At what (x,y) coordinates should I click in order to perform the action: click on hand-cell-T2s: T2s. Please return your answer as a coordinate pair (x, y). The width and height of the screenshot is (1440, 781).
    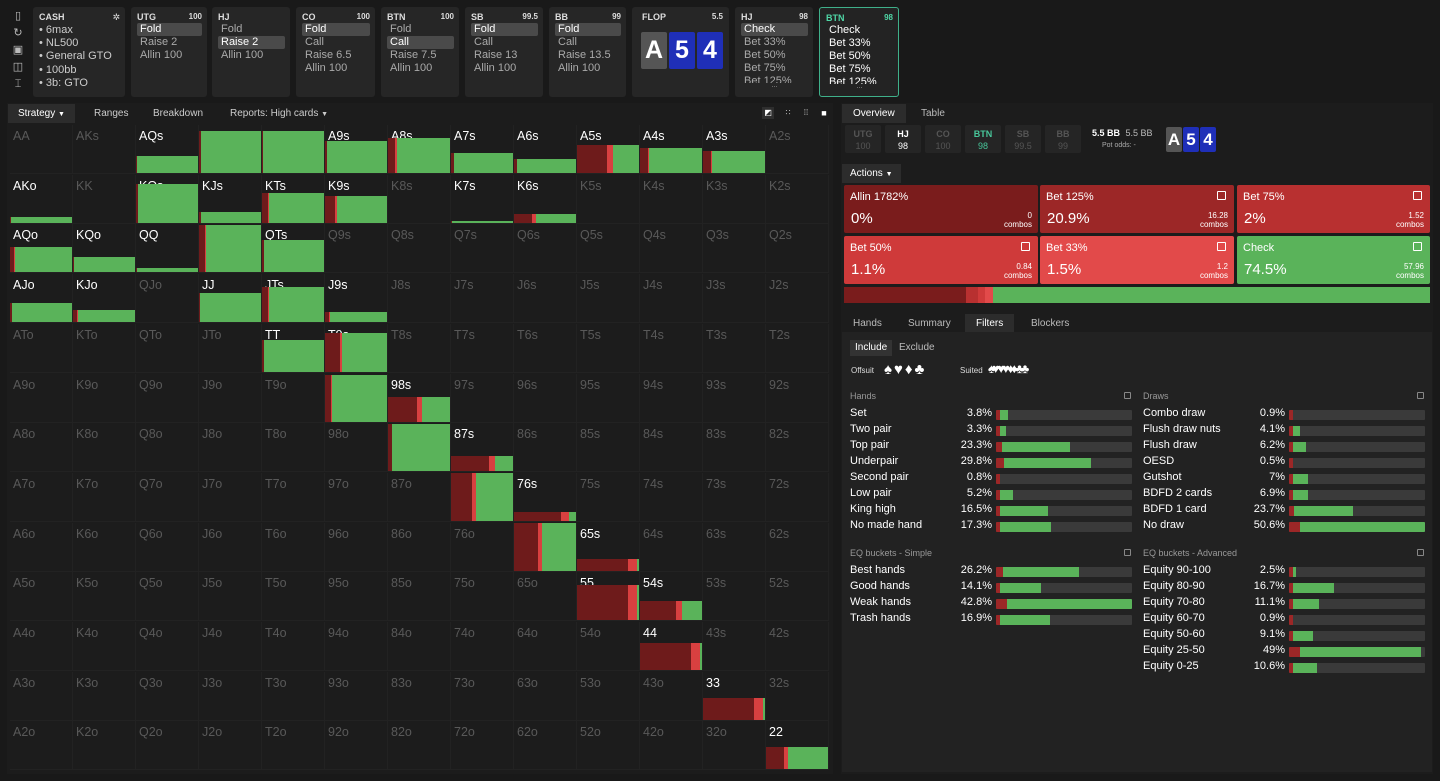
    Looking at the image, I should click on (797, 348).